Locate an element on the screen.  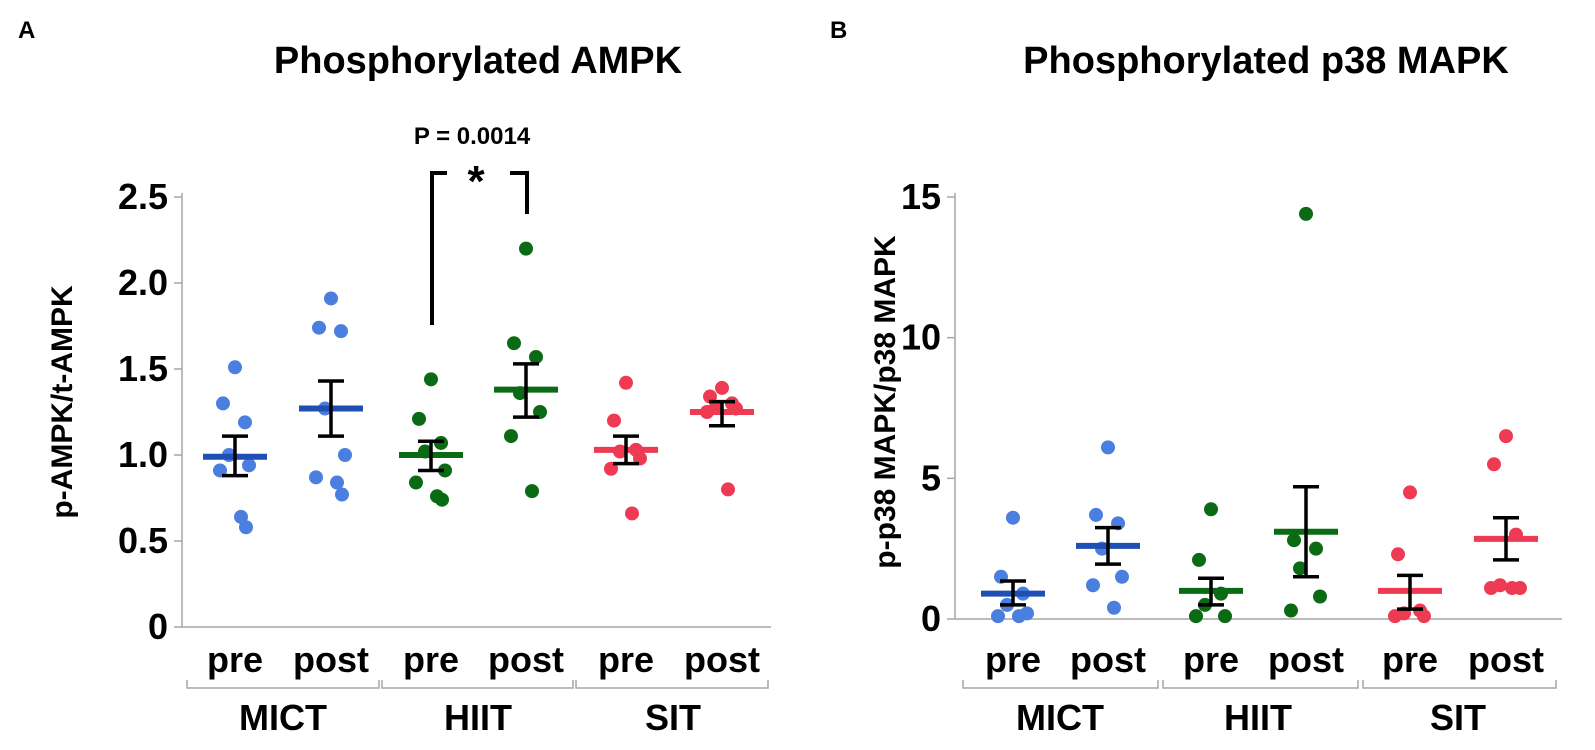
panel-b-x-tick-label-sit-post: post is located at coordinates (1506, 659).